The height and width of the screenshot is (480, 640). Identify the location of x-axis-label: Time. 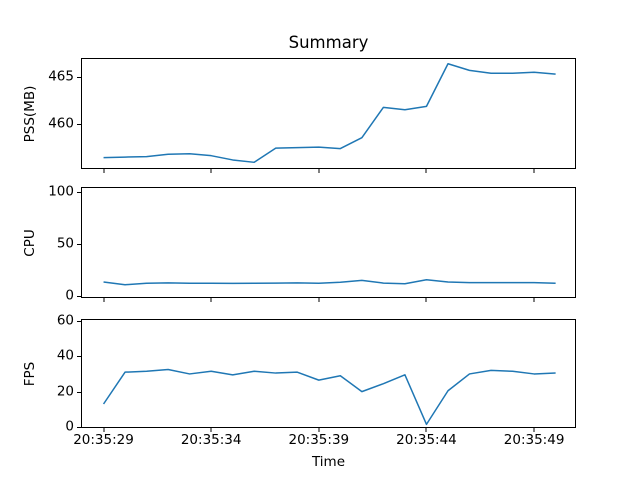
(328, 462).